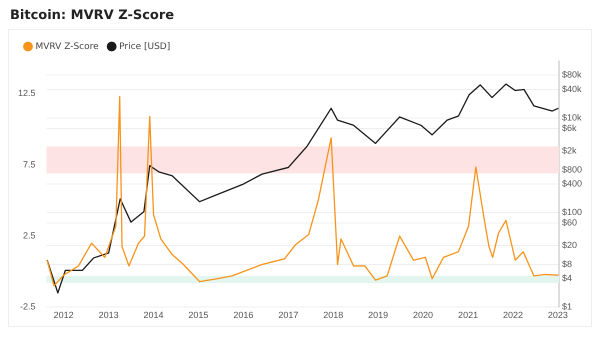 This screenshot has height=337, width=600. Describe the element at coordinates (27, 93) in the screenshot. I see `y-tick-label: 12.5` at that location.